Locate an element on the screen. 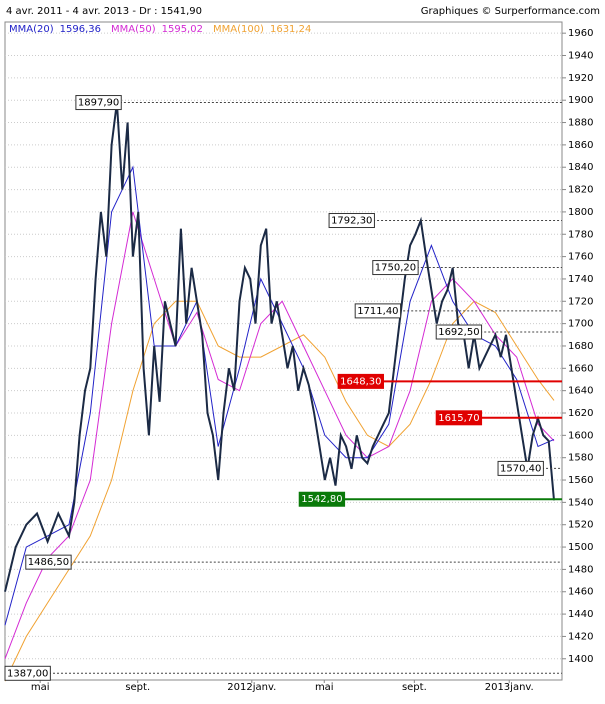 This screenshot has height=704, width=605. y-tick-label: 1700 is located at coordinates (580, 324).